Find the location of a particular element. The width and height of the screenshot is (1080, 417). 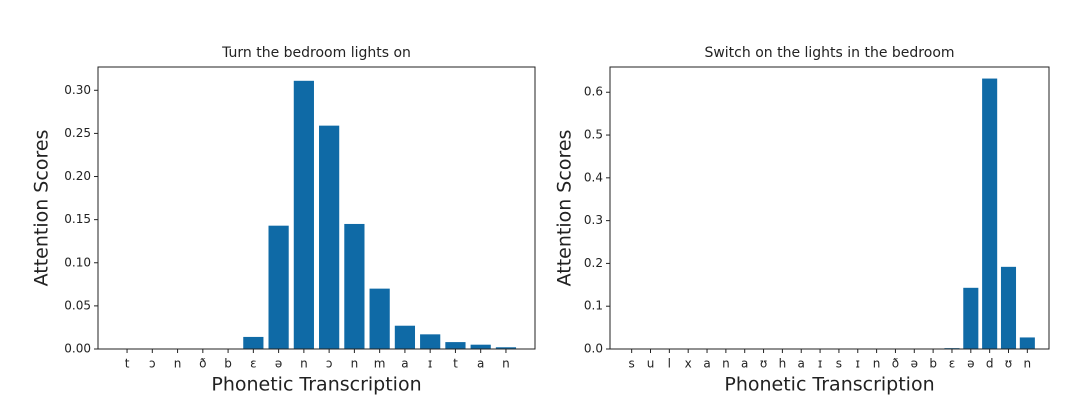

y-tick-label: 0.10 is located at coordinates (77, 262).